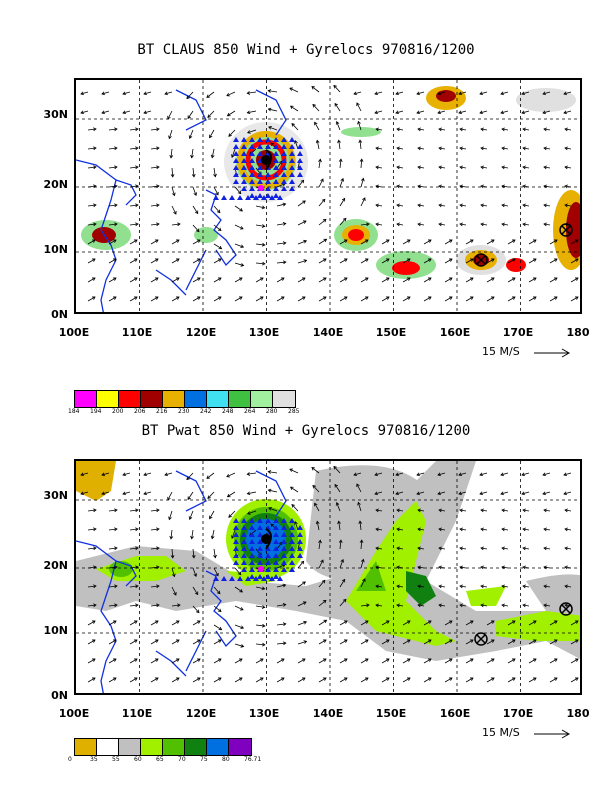 The image size is (612, 792). Describe the element at coordinates (250, 411) in the screenshot. I see `colorbar-tick-label: 264` at that location.